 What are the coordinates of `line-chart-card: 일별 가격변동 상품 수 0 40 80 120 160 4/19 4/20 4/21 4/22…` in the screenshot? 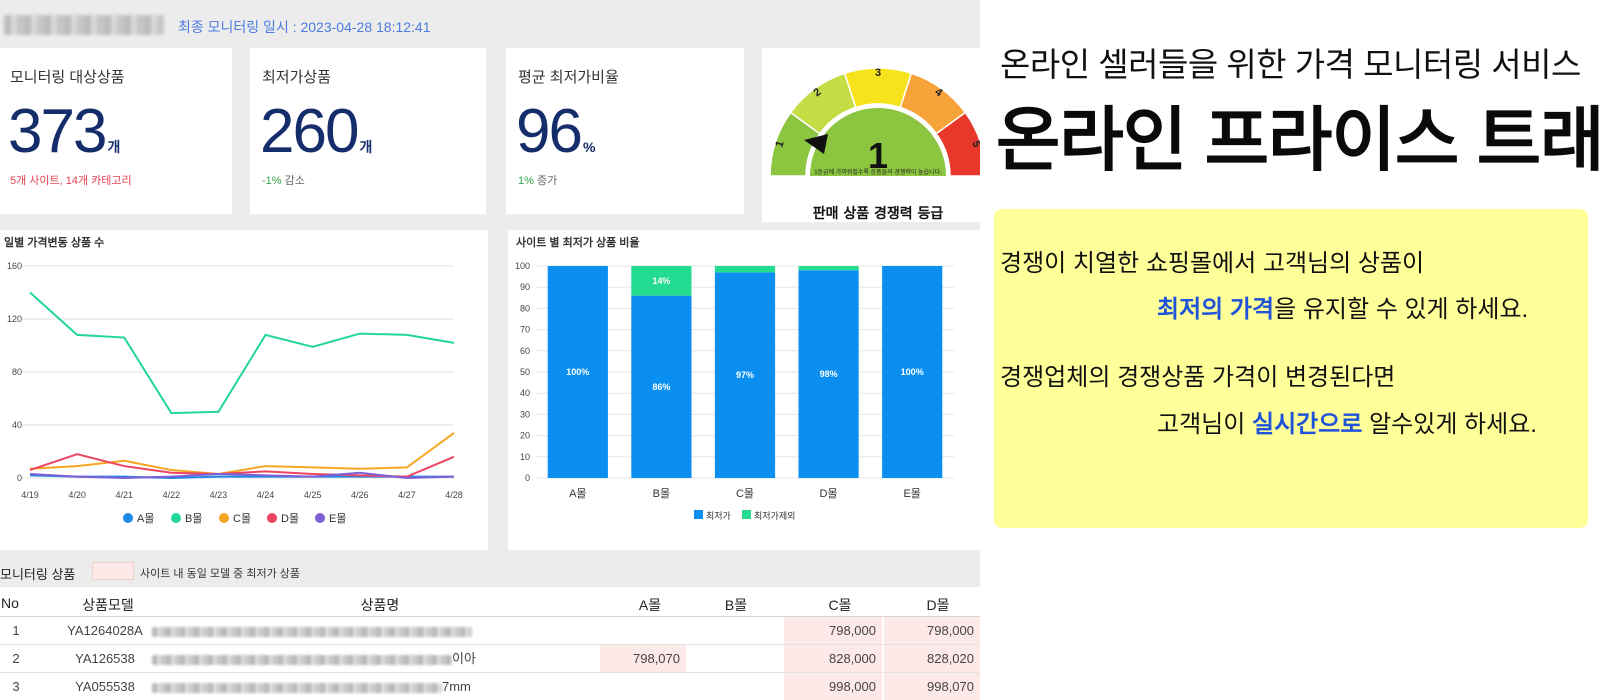 It's located at (244, 390).